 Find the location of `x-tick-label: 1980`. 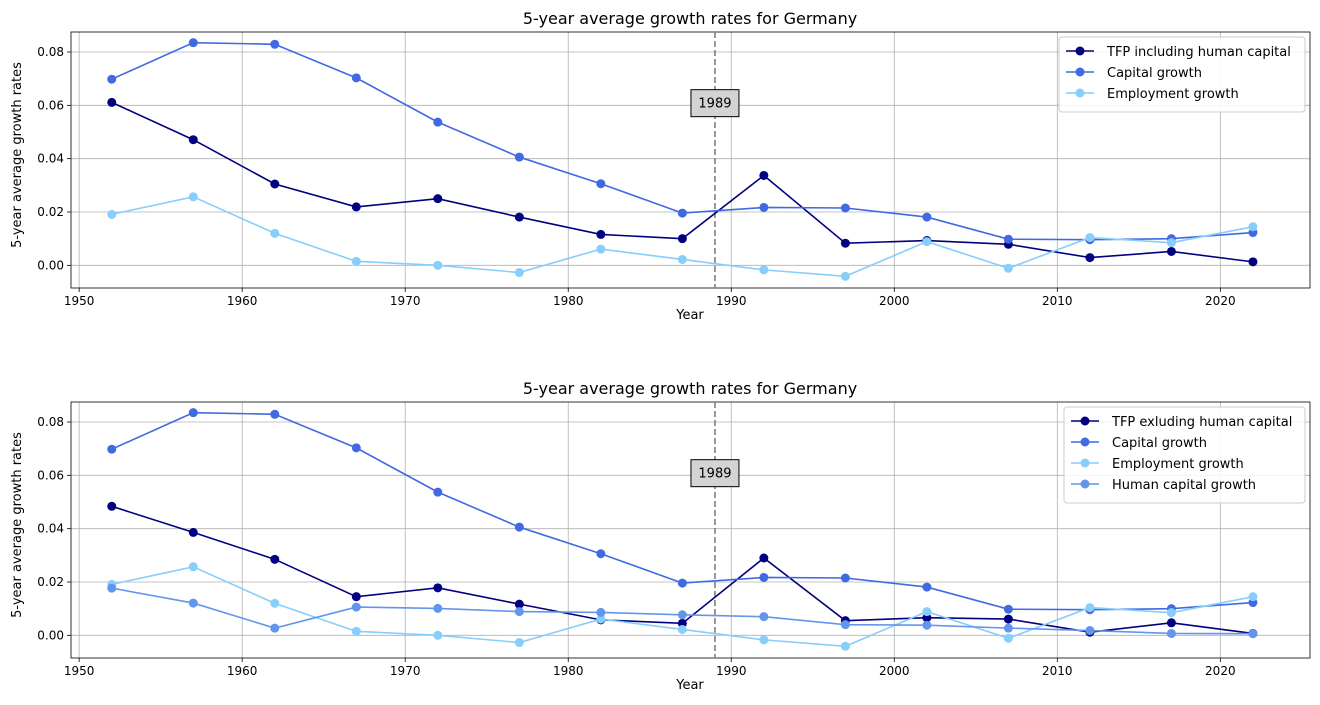

x-tick-label: 1980 is located at coordinates (568, 301).